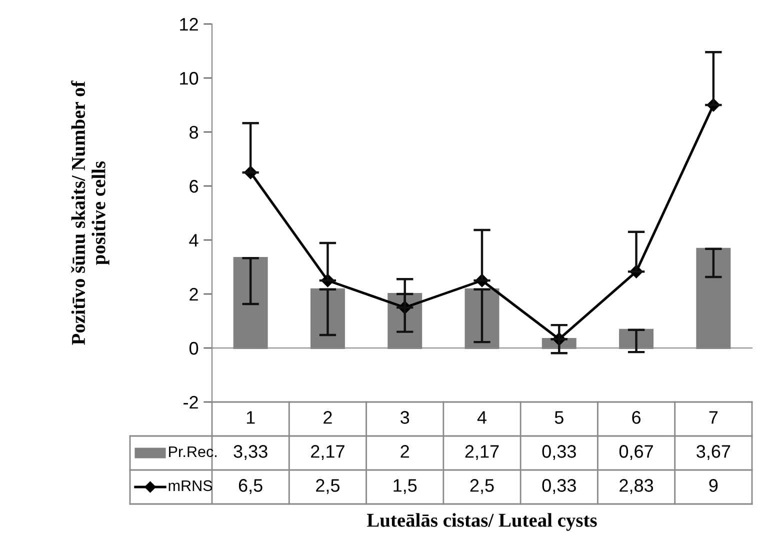 The image size is (758, 536). What do you see at coordinates (637, 486) in the screenshot?
I see `data-label: 2,83` at bounding box center [637, 486].